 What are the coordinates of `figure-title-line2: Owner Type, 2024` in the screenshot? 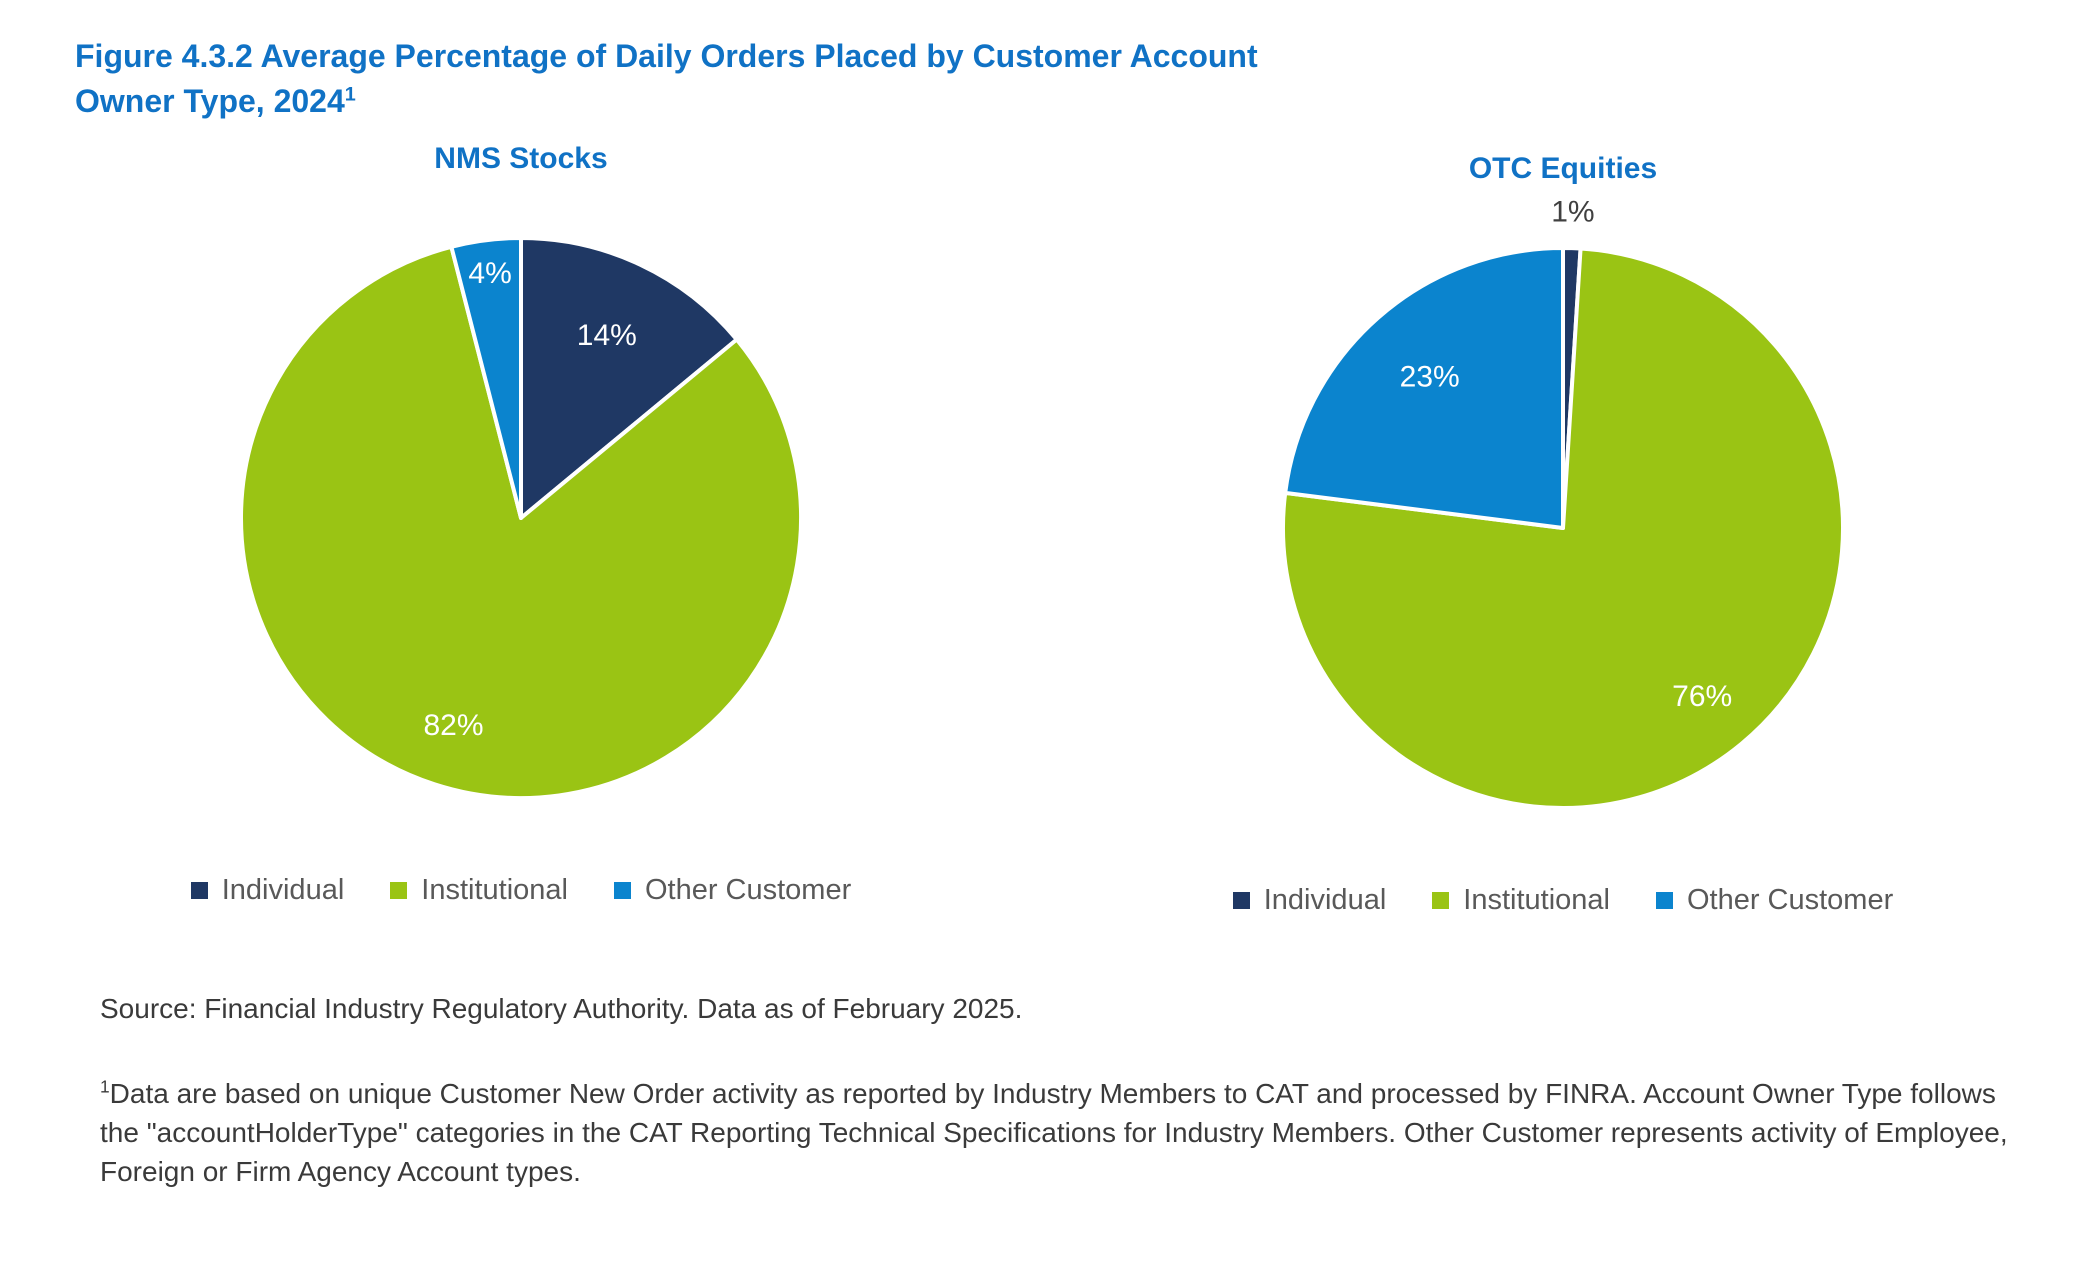 It's located at (210, 101).